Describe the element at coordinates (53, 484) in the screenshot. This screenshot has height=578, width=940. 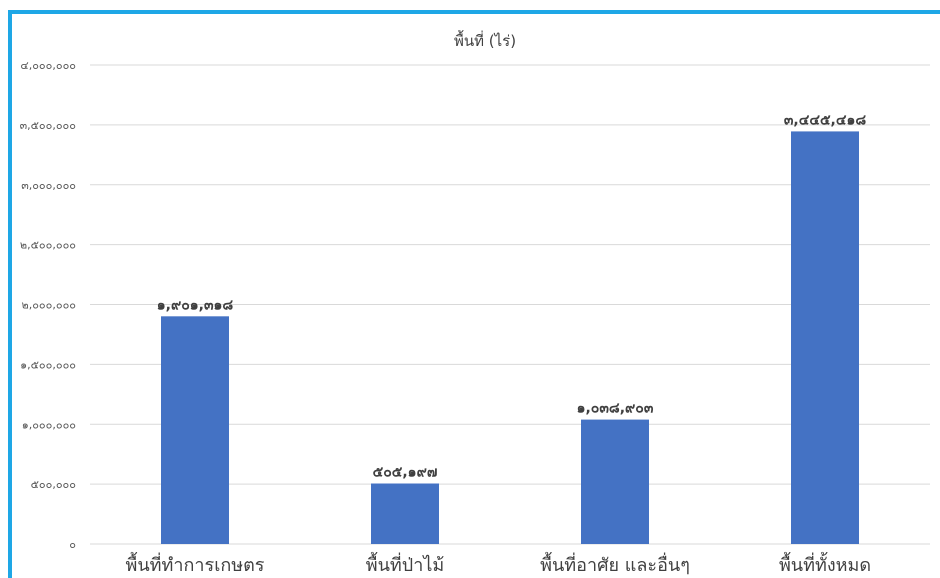
I see `y-tick-label: ๕๐๐,๐๐๐` at that location.